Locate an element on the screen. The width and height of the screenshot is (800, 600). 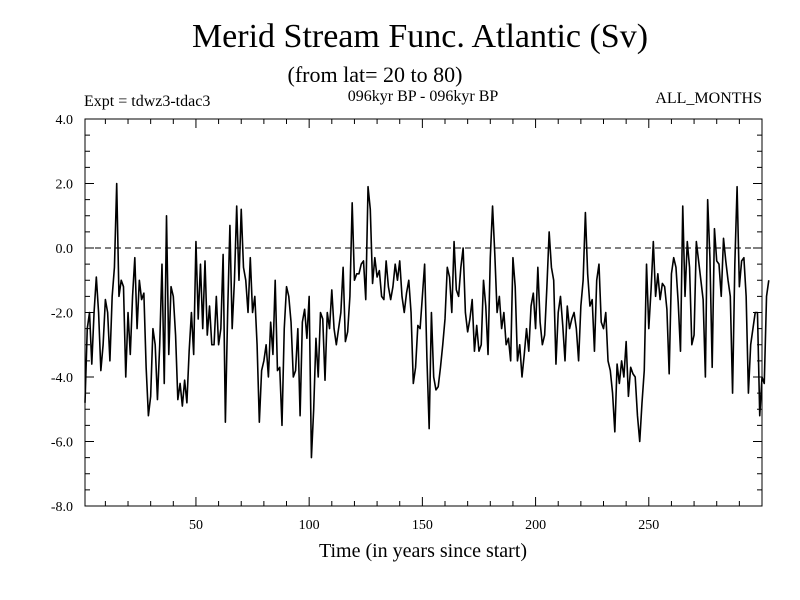
y-tick-label: 2.0 is located at coordinates (65, 185).